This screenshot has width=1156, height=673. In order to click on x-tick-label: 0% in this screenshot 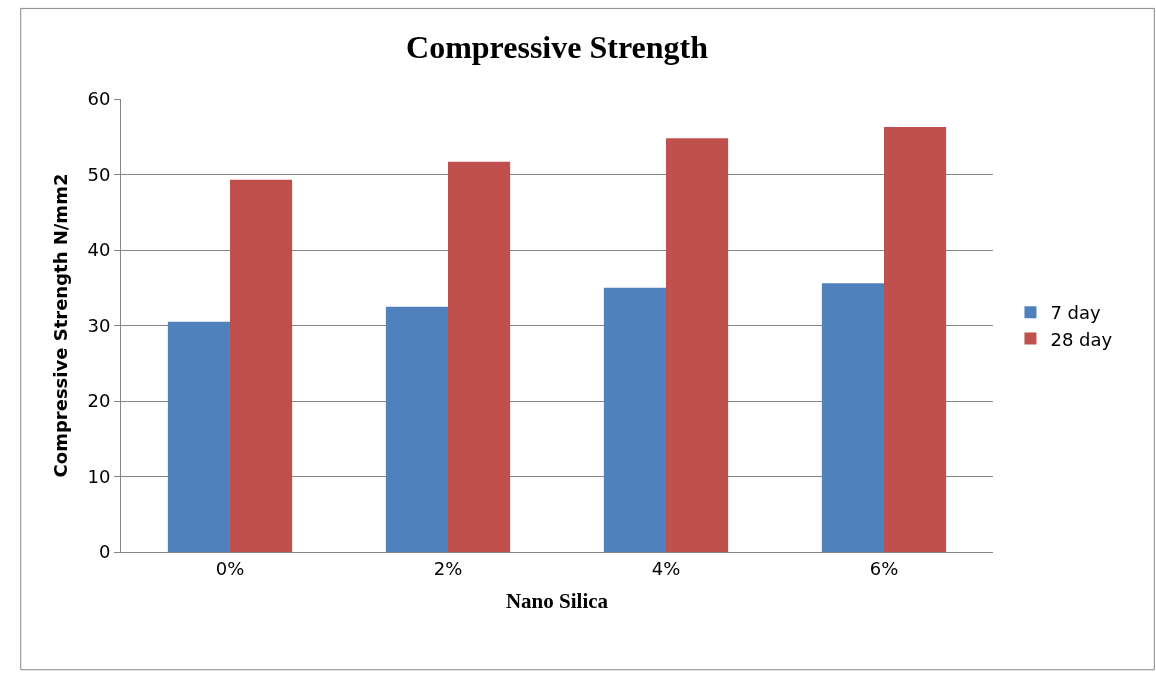, I will do `click(230, 568)`.